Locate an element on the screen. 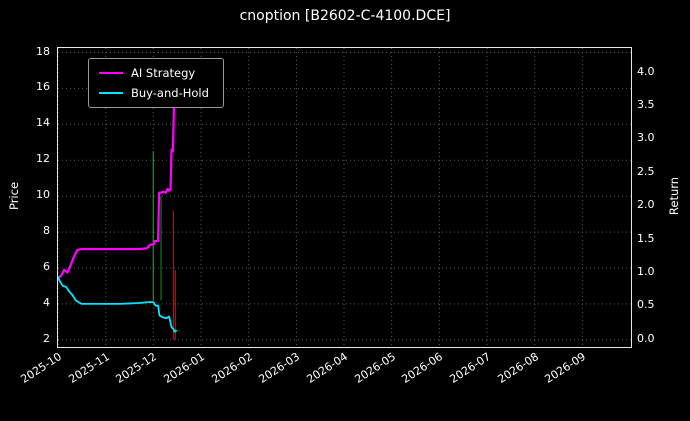 The height and width of the screenshot is (421, 690). chart-title: cnoption [B2602-C-4100.DCE] is located at coordinates (345, 16).